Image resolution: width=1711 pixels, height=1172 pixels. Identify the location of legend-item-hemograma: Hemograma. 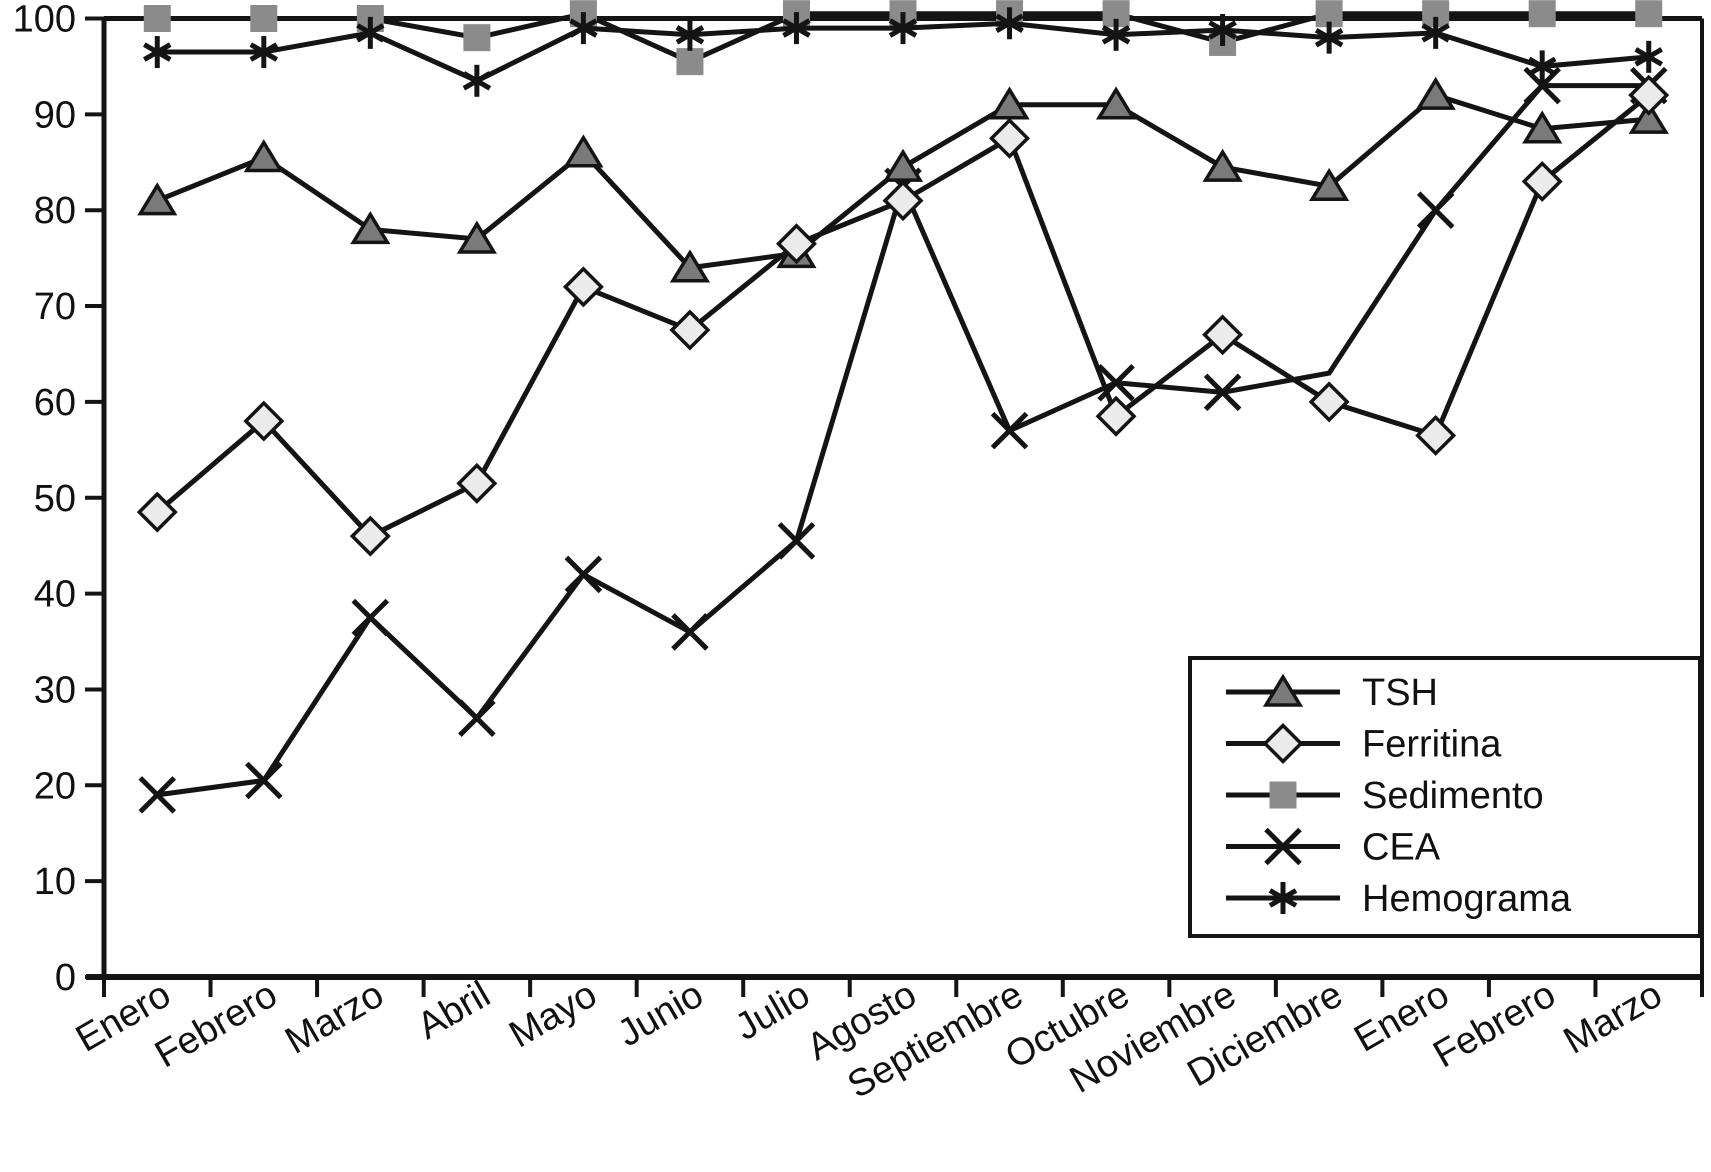
(1399, 899).